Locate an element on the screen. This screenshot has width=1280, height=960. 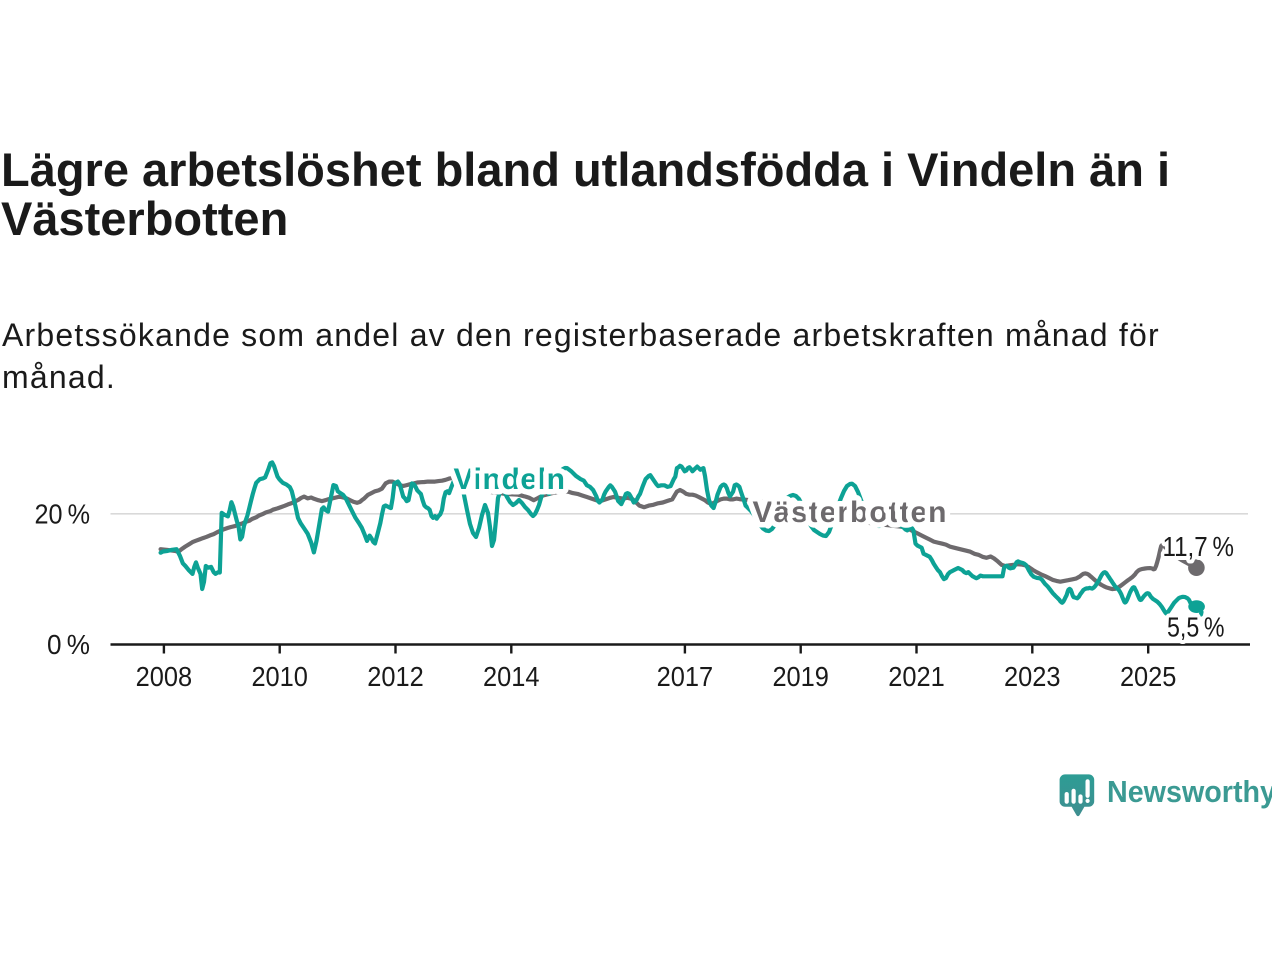
svg-text: 11,7 % is located at coordinates (1199, 546).